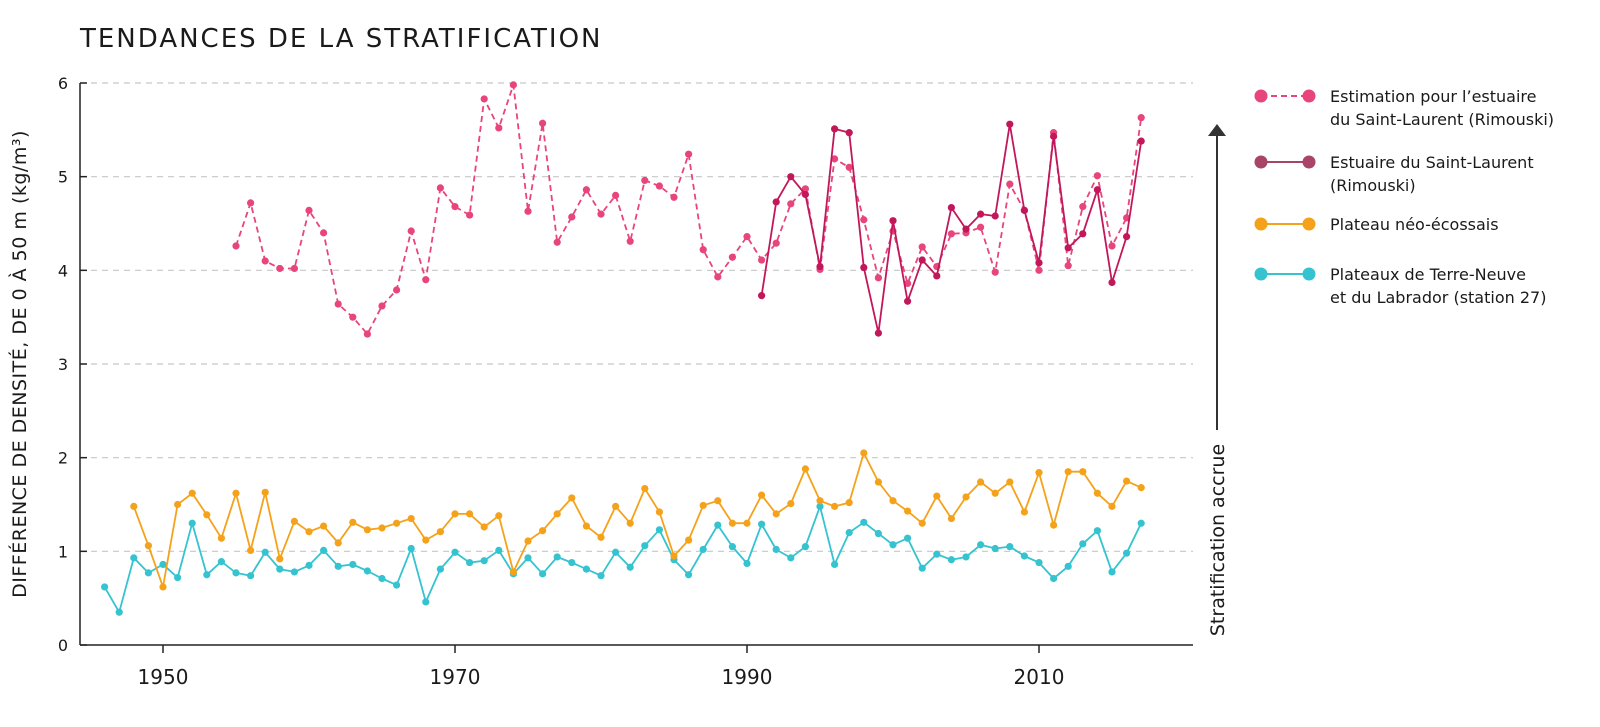 The image size is (1600, 727). I want to click on point-2-1967, so click(411, 518).